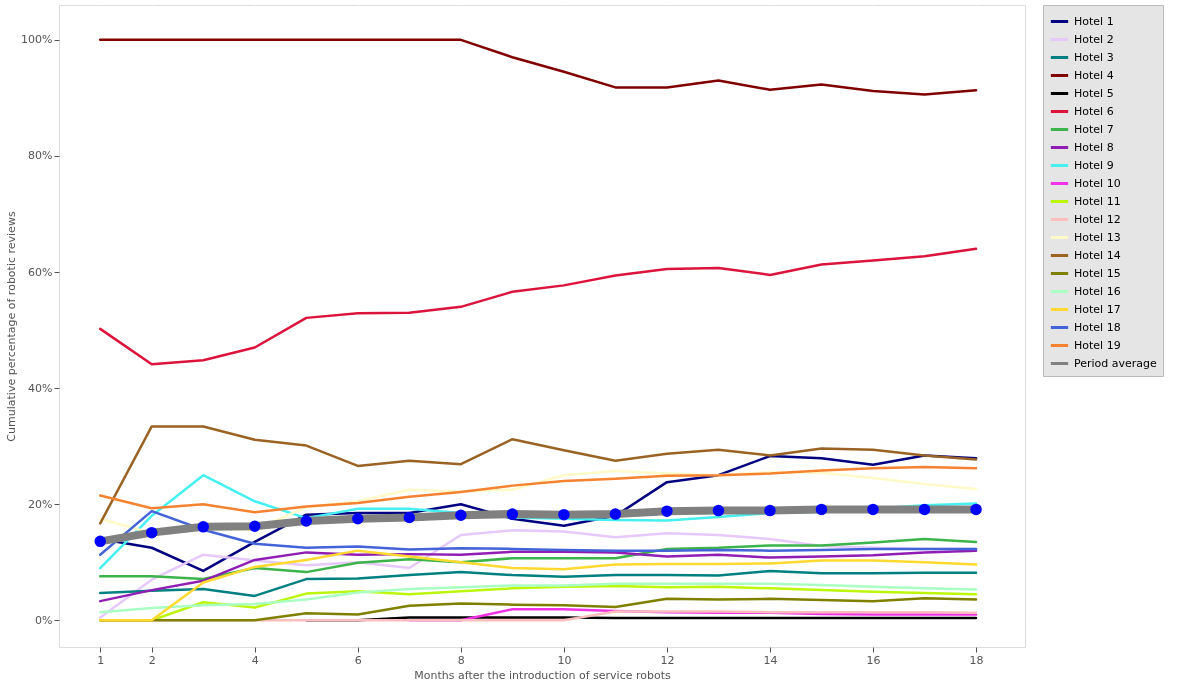 This screenshot has height=695, width=1179. What do you see at coordinates (1094, 75) in the screenshot?
I see `legend-label: Hotel 4` at bounding box center [1094, 75].